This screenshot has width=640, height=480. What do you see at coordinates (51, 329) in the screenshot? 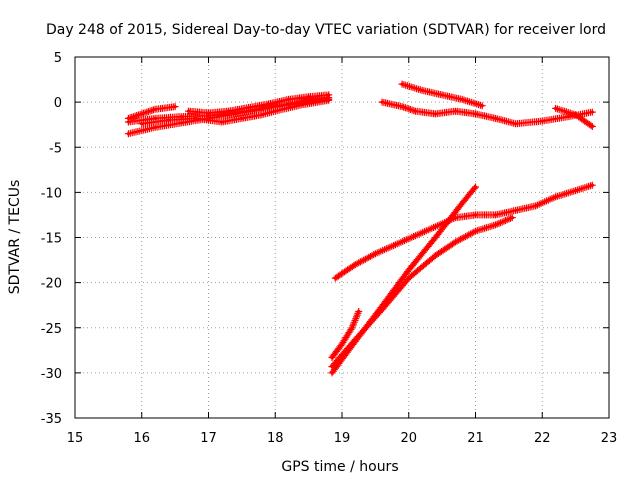
I see `y-tick-label: -25` at bounding box center [51, 329].